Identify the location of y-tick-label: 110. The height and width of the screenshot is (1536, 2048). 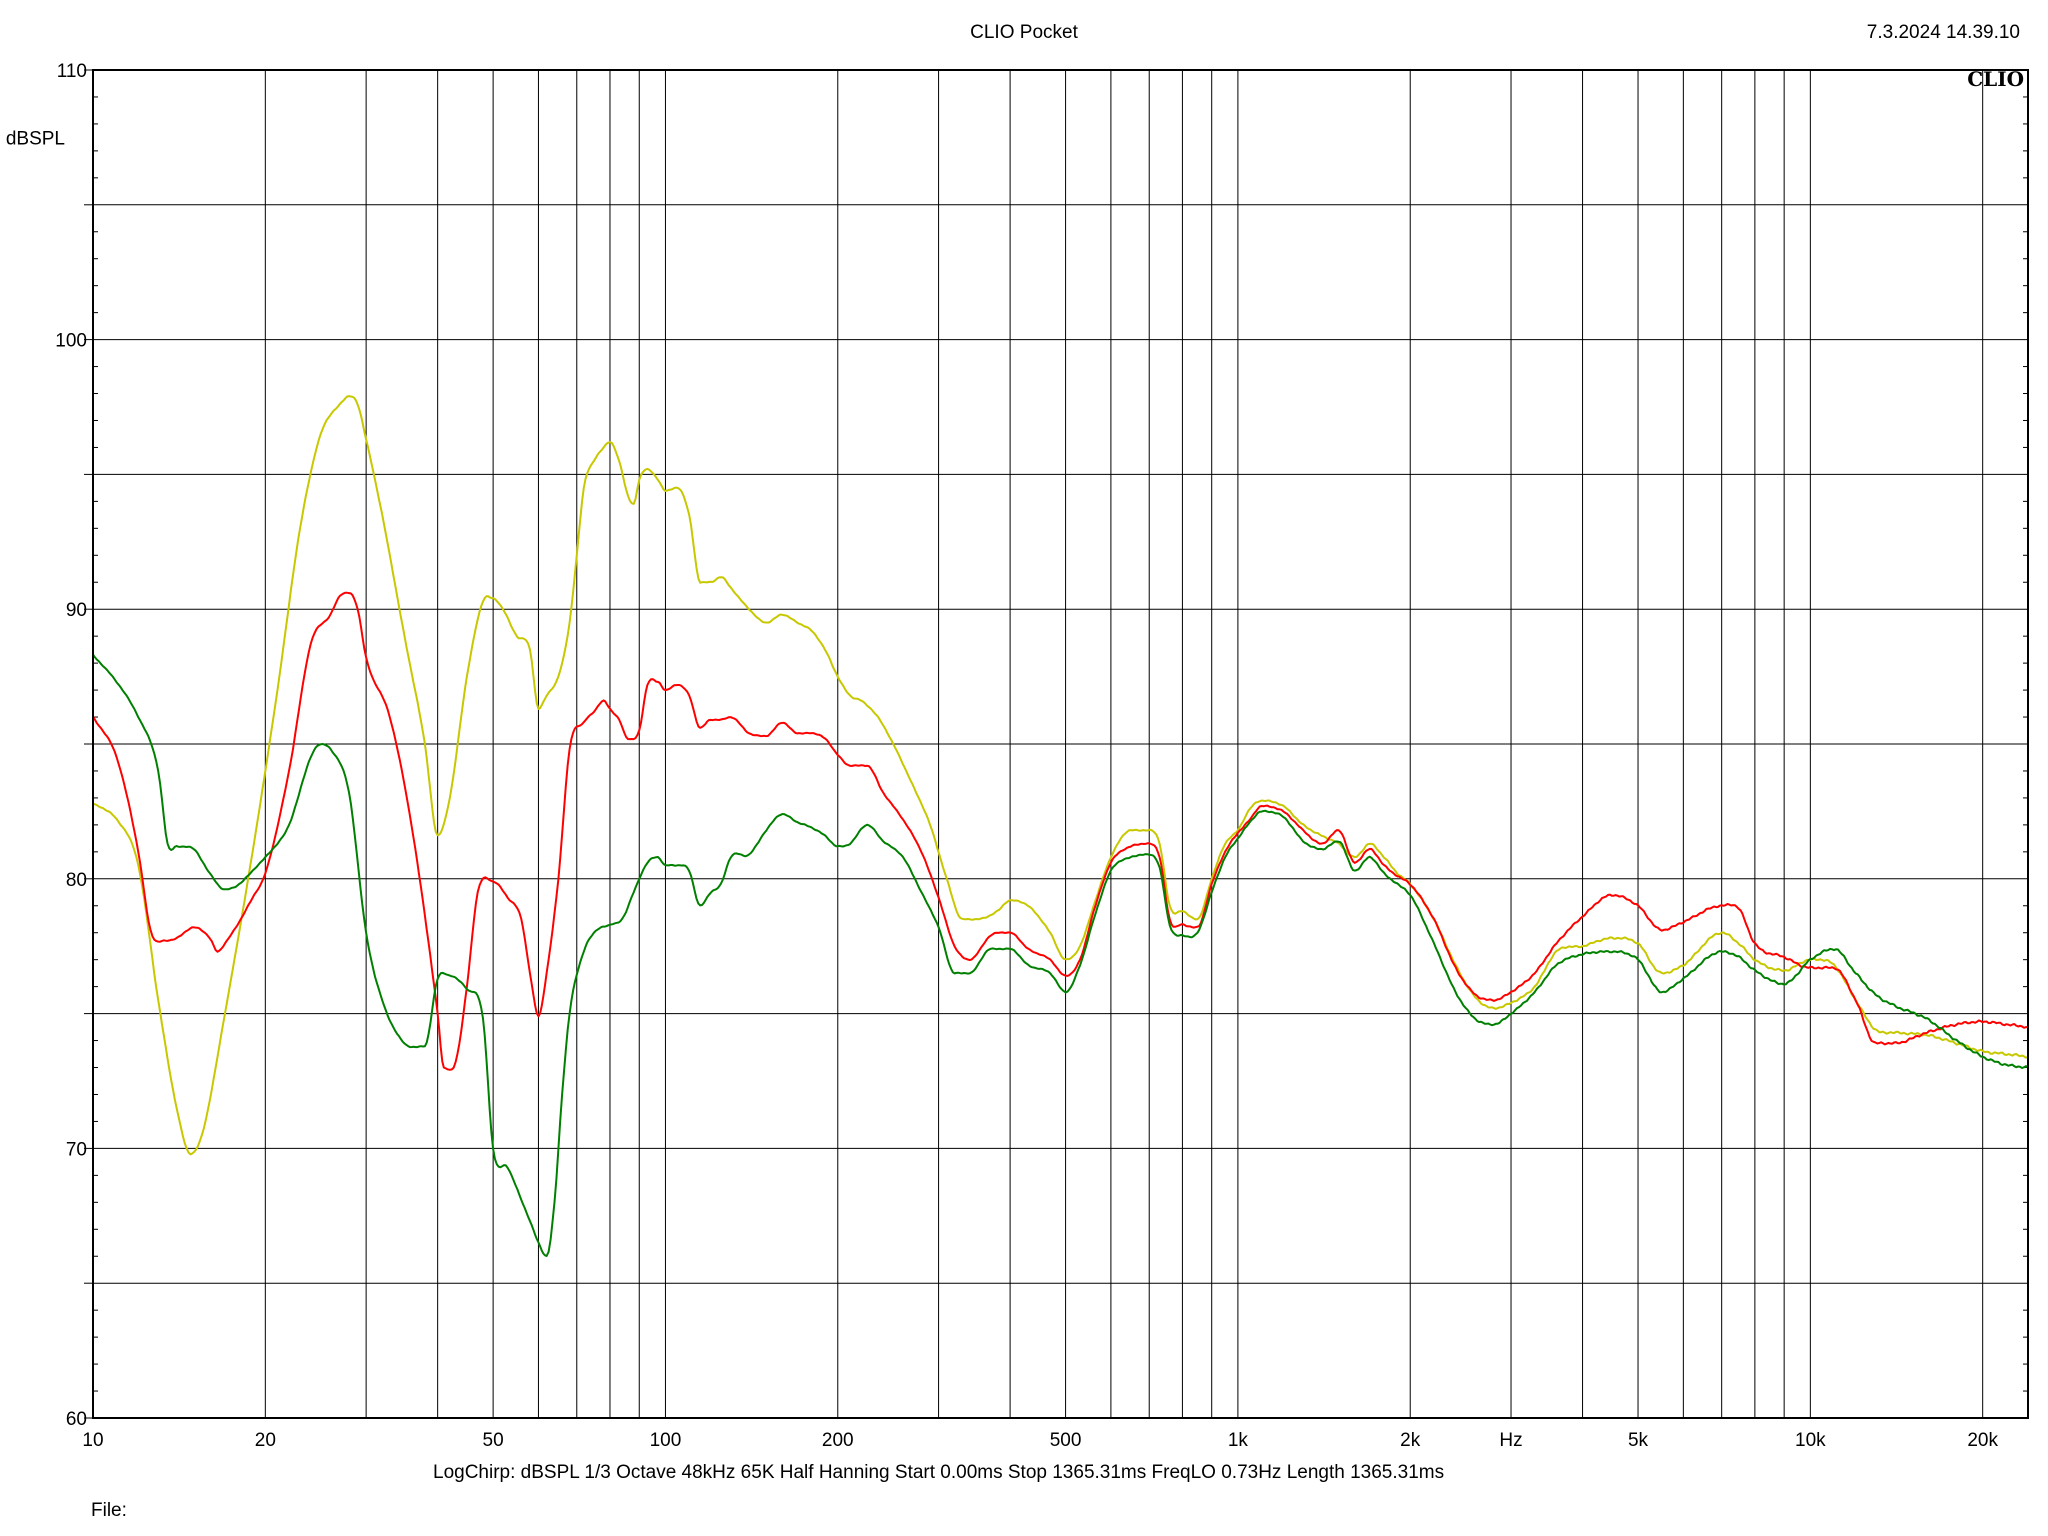
(72, 71).